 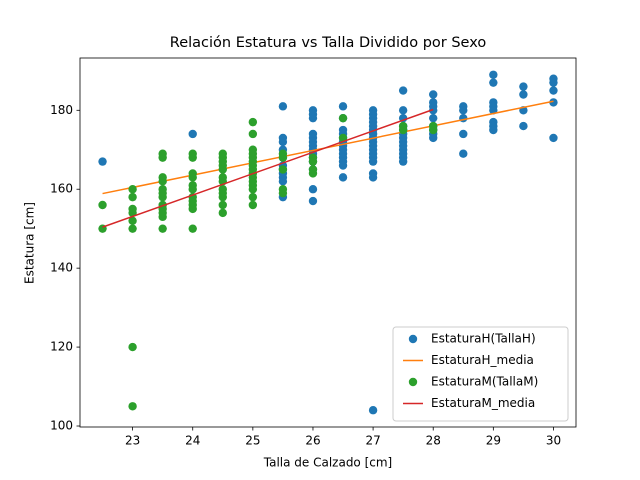 What do you see at coordinates (61, 110) in the screenshot?
I see `y-tick-label: 180` at bounding box center [61, 110].